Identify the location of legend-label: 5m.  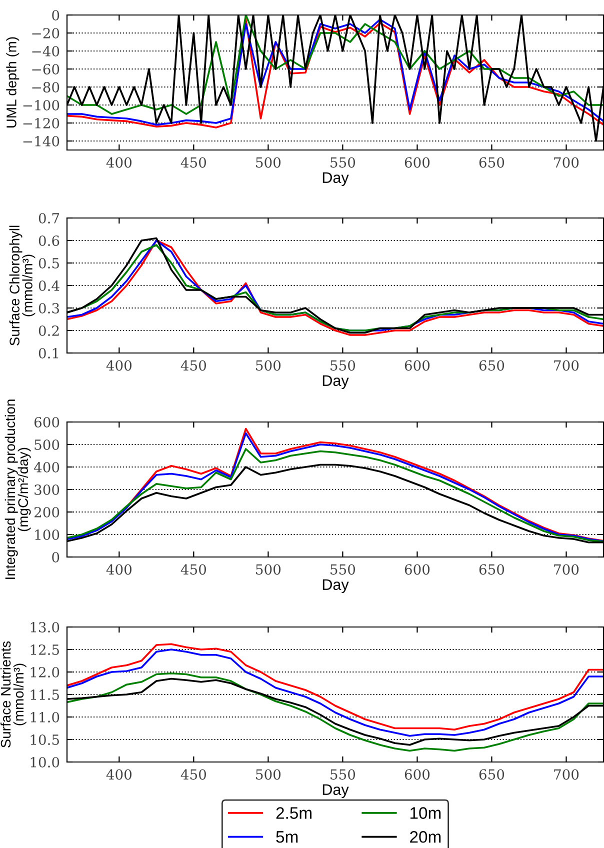
(287, 837).